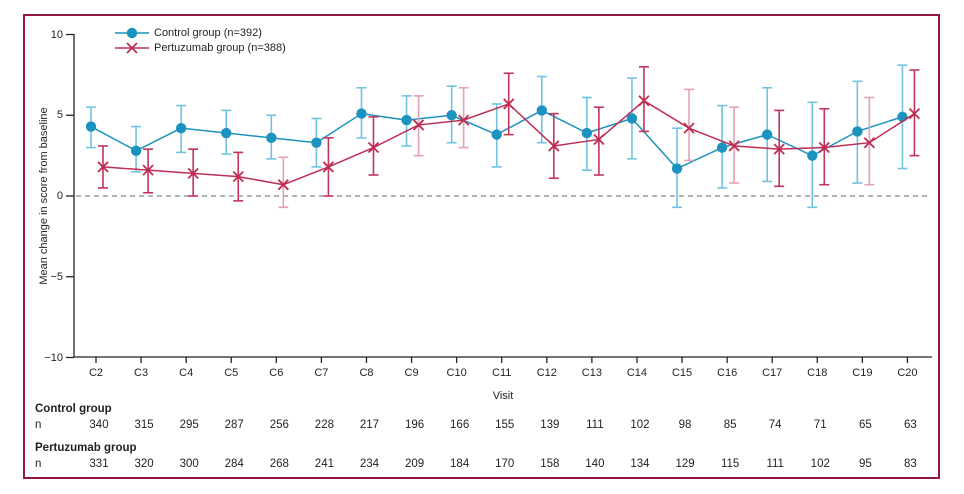  What do you see at coordinates (279, 464) in the screenshot?
I see `table-n-value: 268` at bounding box center [279, 464].